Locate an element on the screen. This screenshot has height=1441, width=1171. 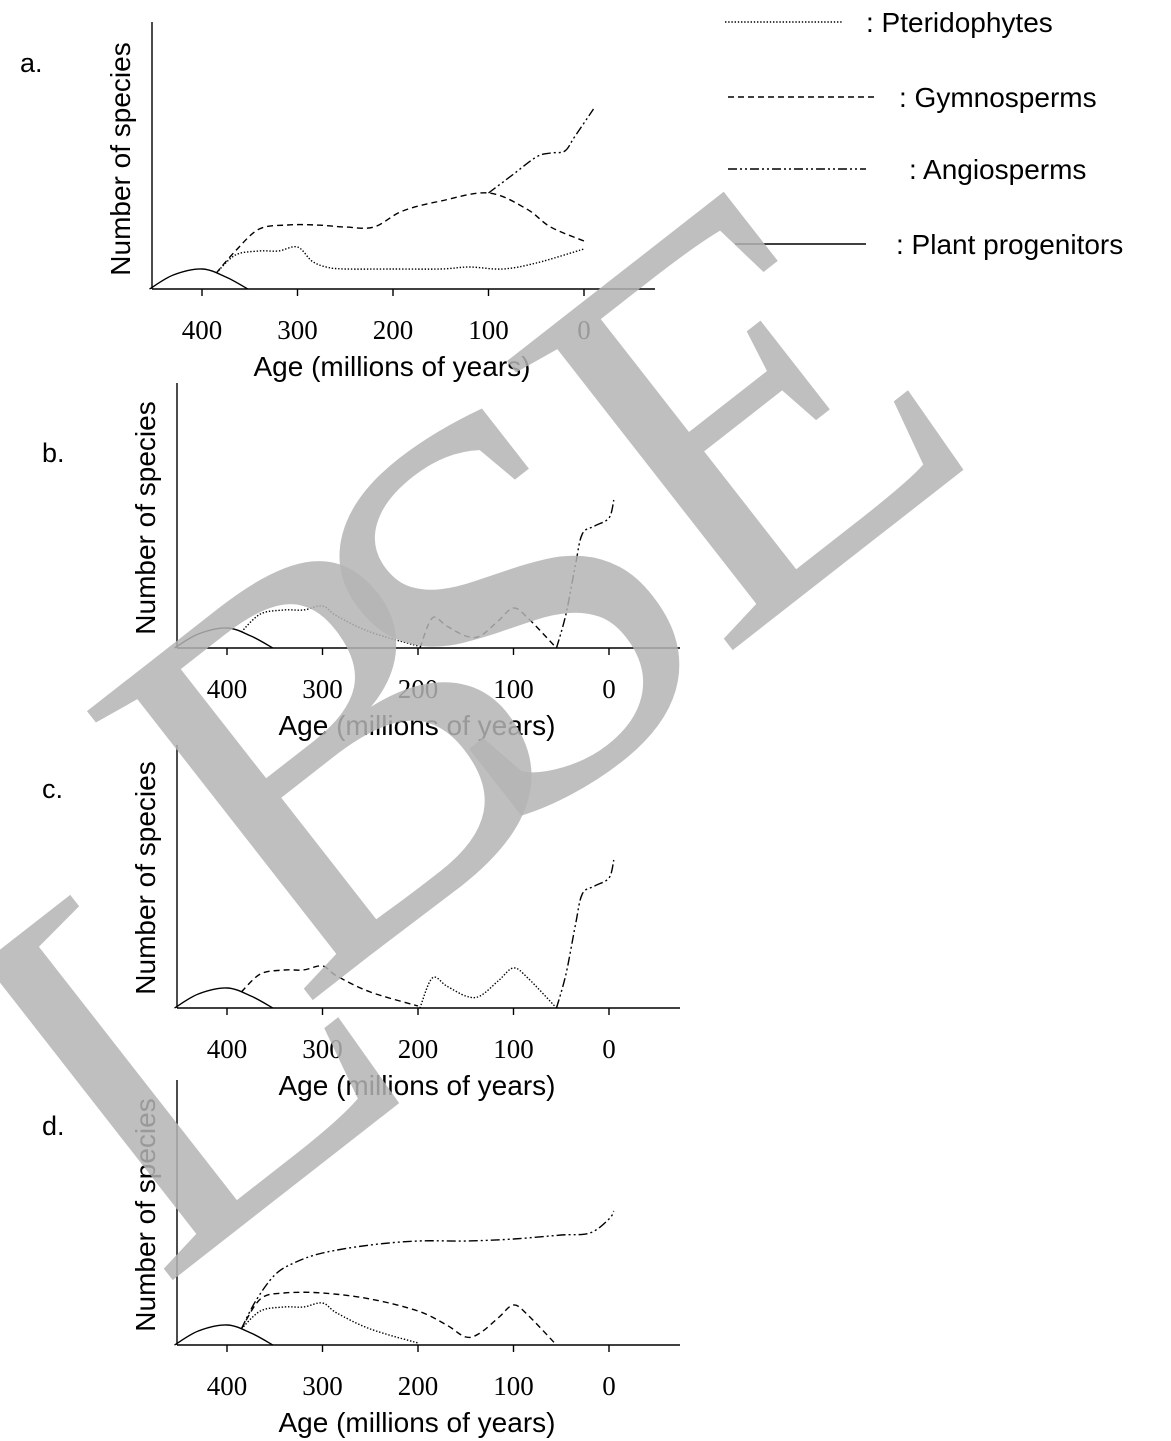
legend-label: : Gymnosperms is located at coordinates (998, 97).